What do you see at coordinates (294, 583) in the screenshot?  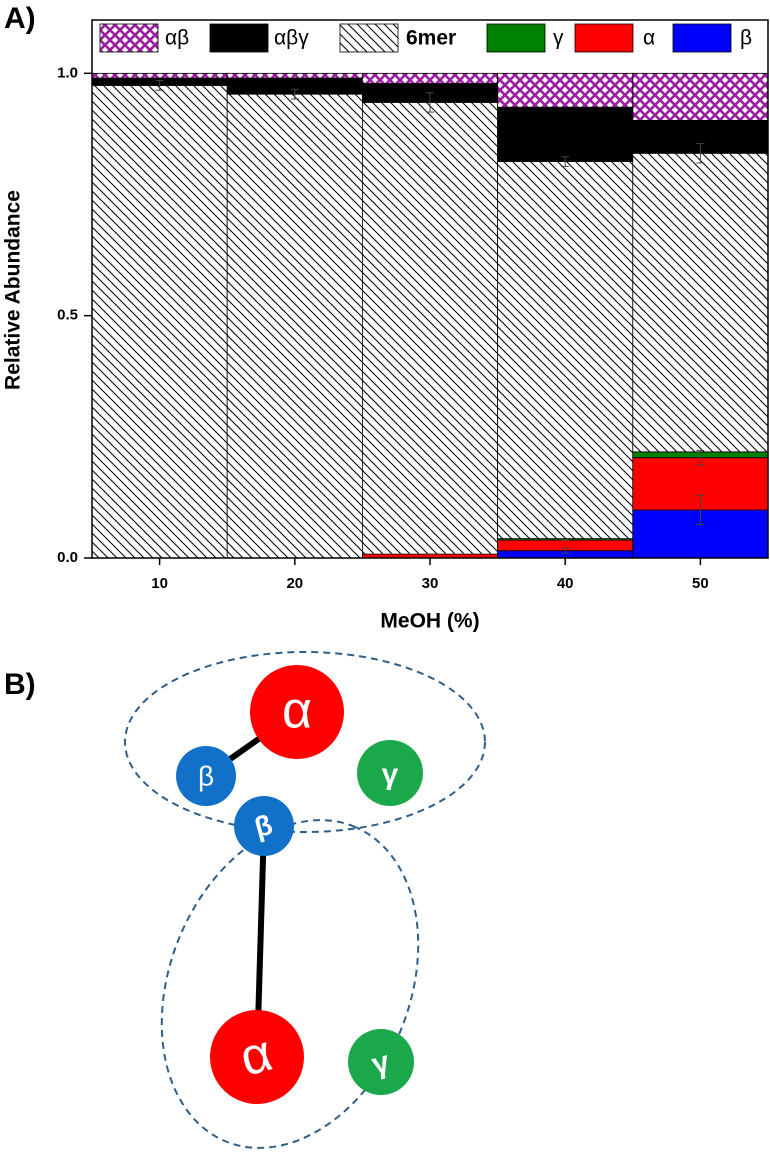 I see `x-tick-label: 20` at bounding box center [294, 583].